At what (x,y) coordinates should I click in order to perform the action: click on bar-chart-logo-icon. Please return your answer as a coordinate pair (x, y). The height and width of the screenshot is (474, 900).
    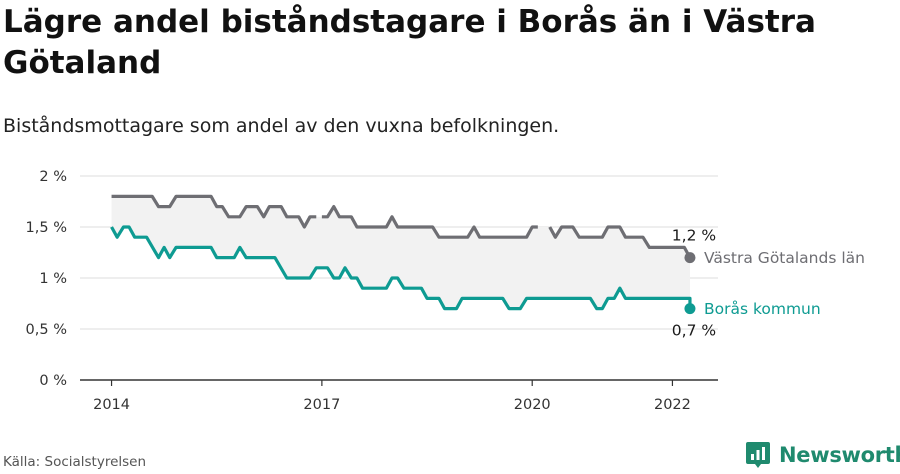
    Looking at the image, I should click on (758, 455).